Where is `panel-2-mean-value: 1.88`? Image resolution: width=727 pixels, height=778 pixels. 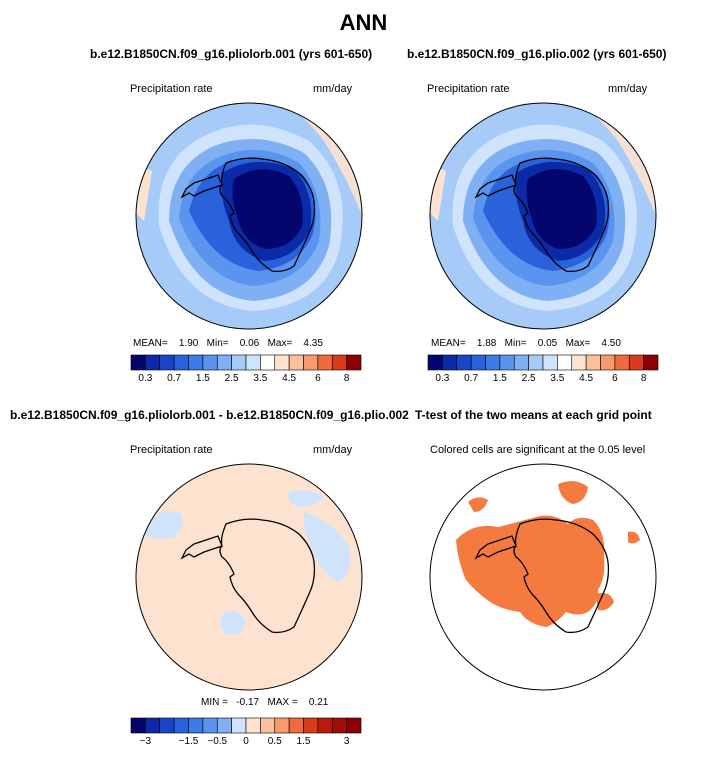 panel-2-mean-value: 1.88 is located at coordinates (486, 343).